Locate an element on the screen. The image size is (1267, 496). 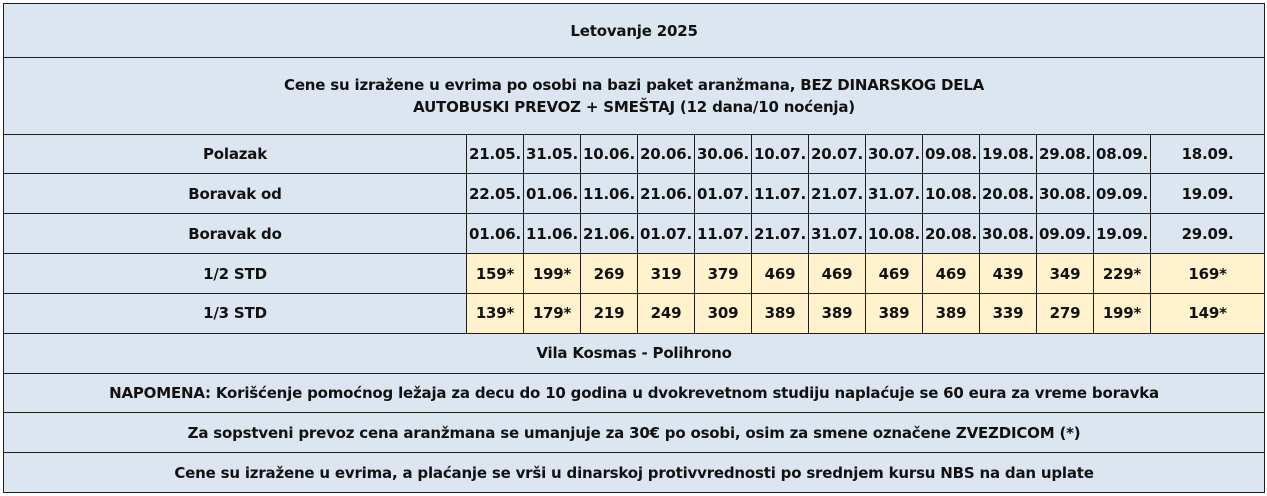
row-label-std-1-2: 1/2 STD is located at coordinates (235, 273).